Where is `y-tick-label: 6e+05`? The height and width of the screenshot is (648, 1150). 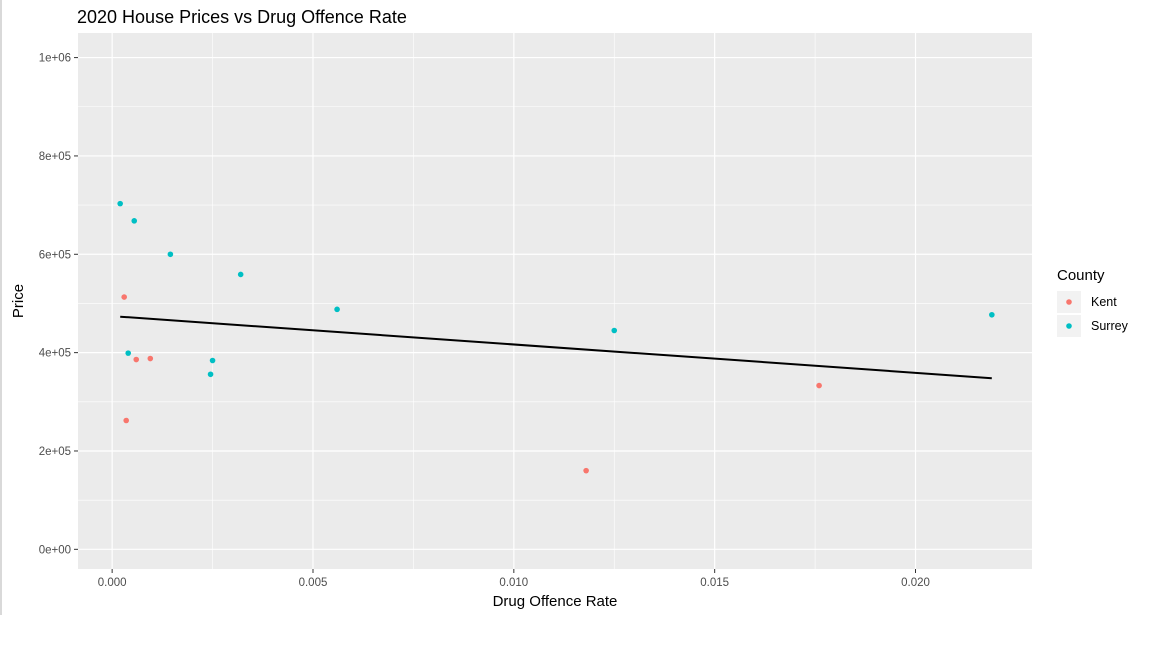 y-tick-label: 6e+05 is located at coordinates (55, 255).